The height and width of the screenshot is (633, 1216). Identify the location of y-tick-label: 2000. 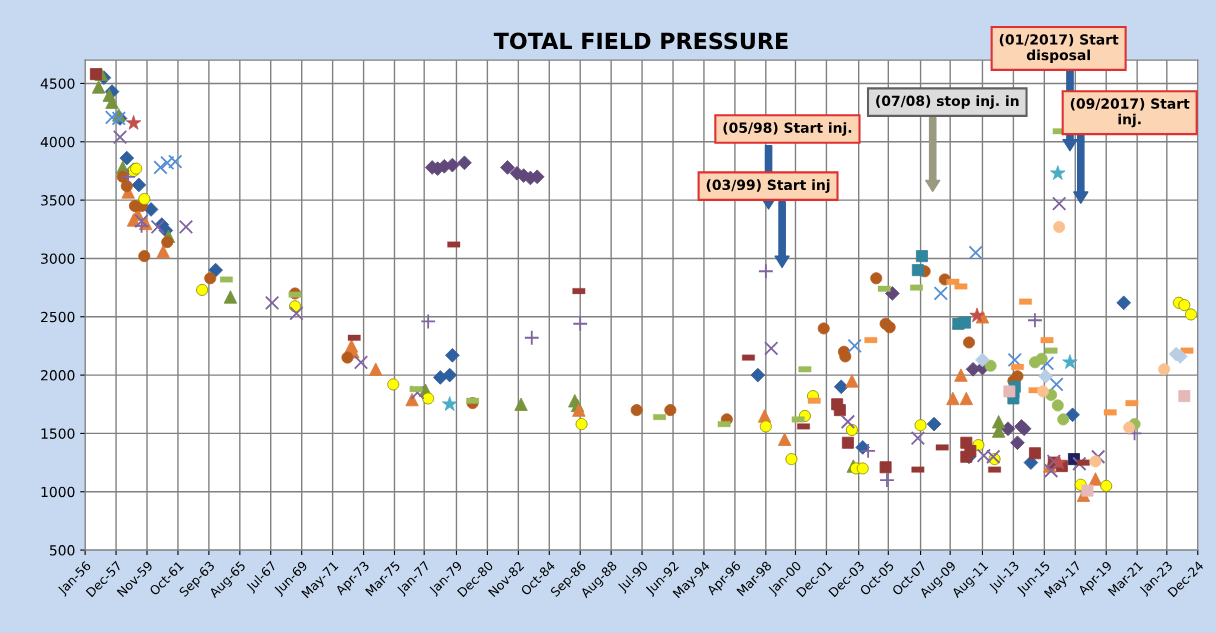
(58, 375).